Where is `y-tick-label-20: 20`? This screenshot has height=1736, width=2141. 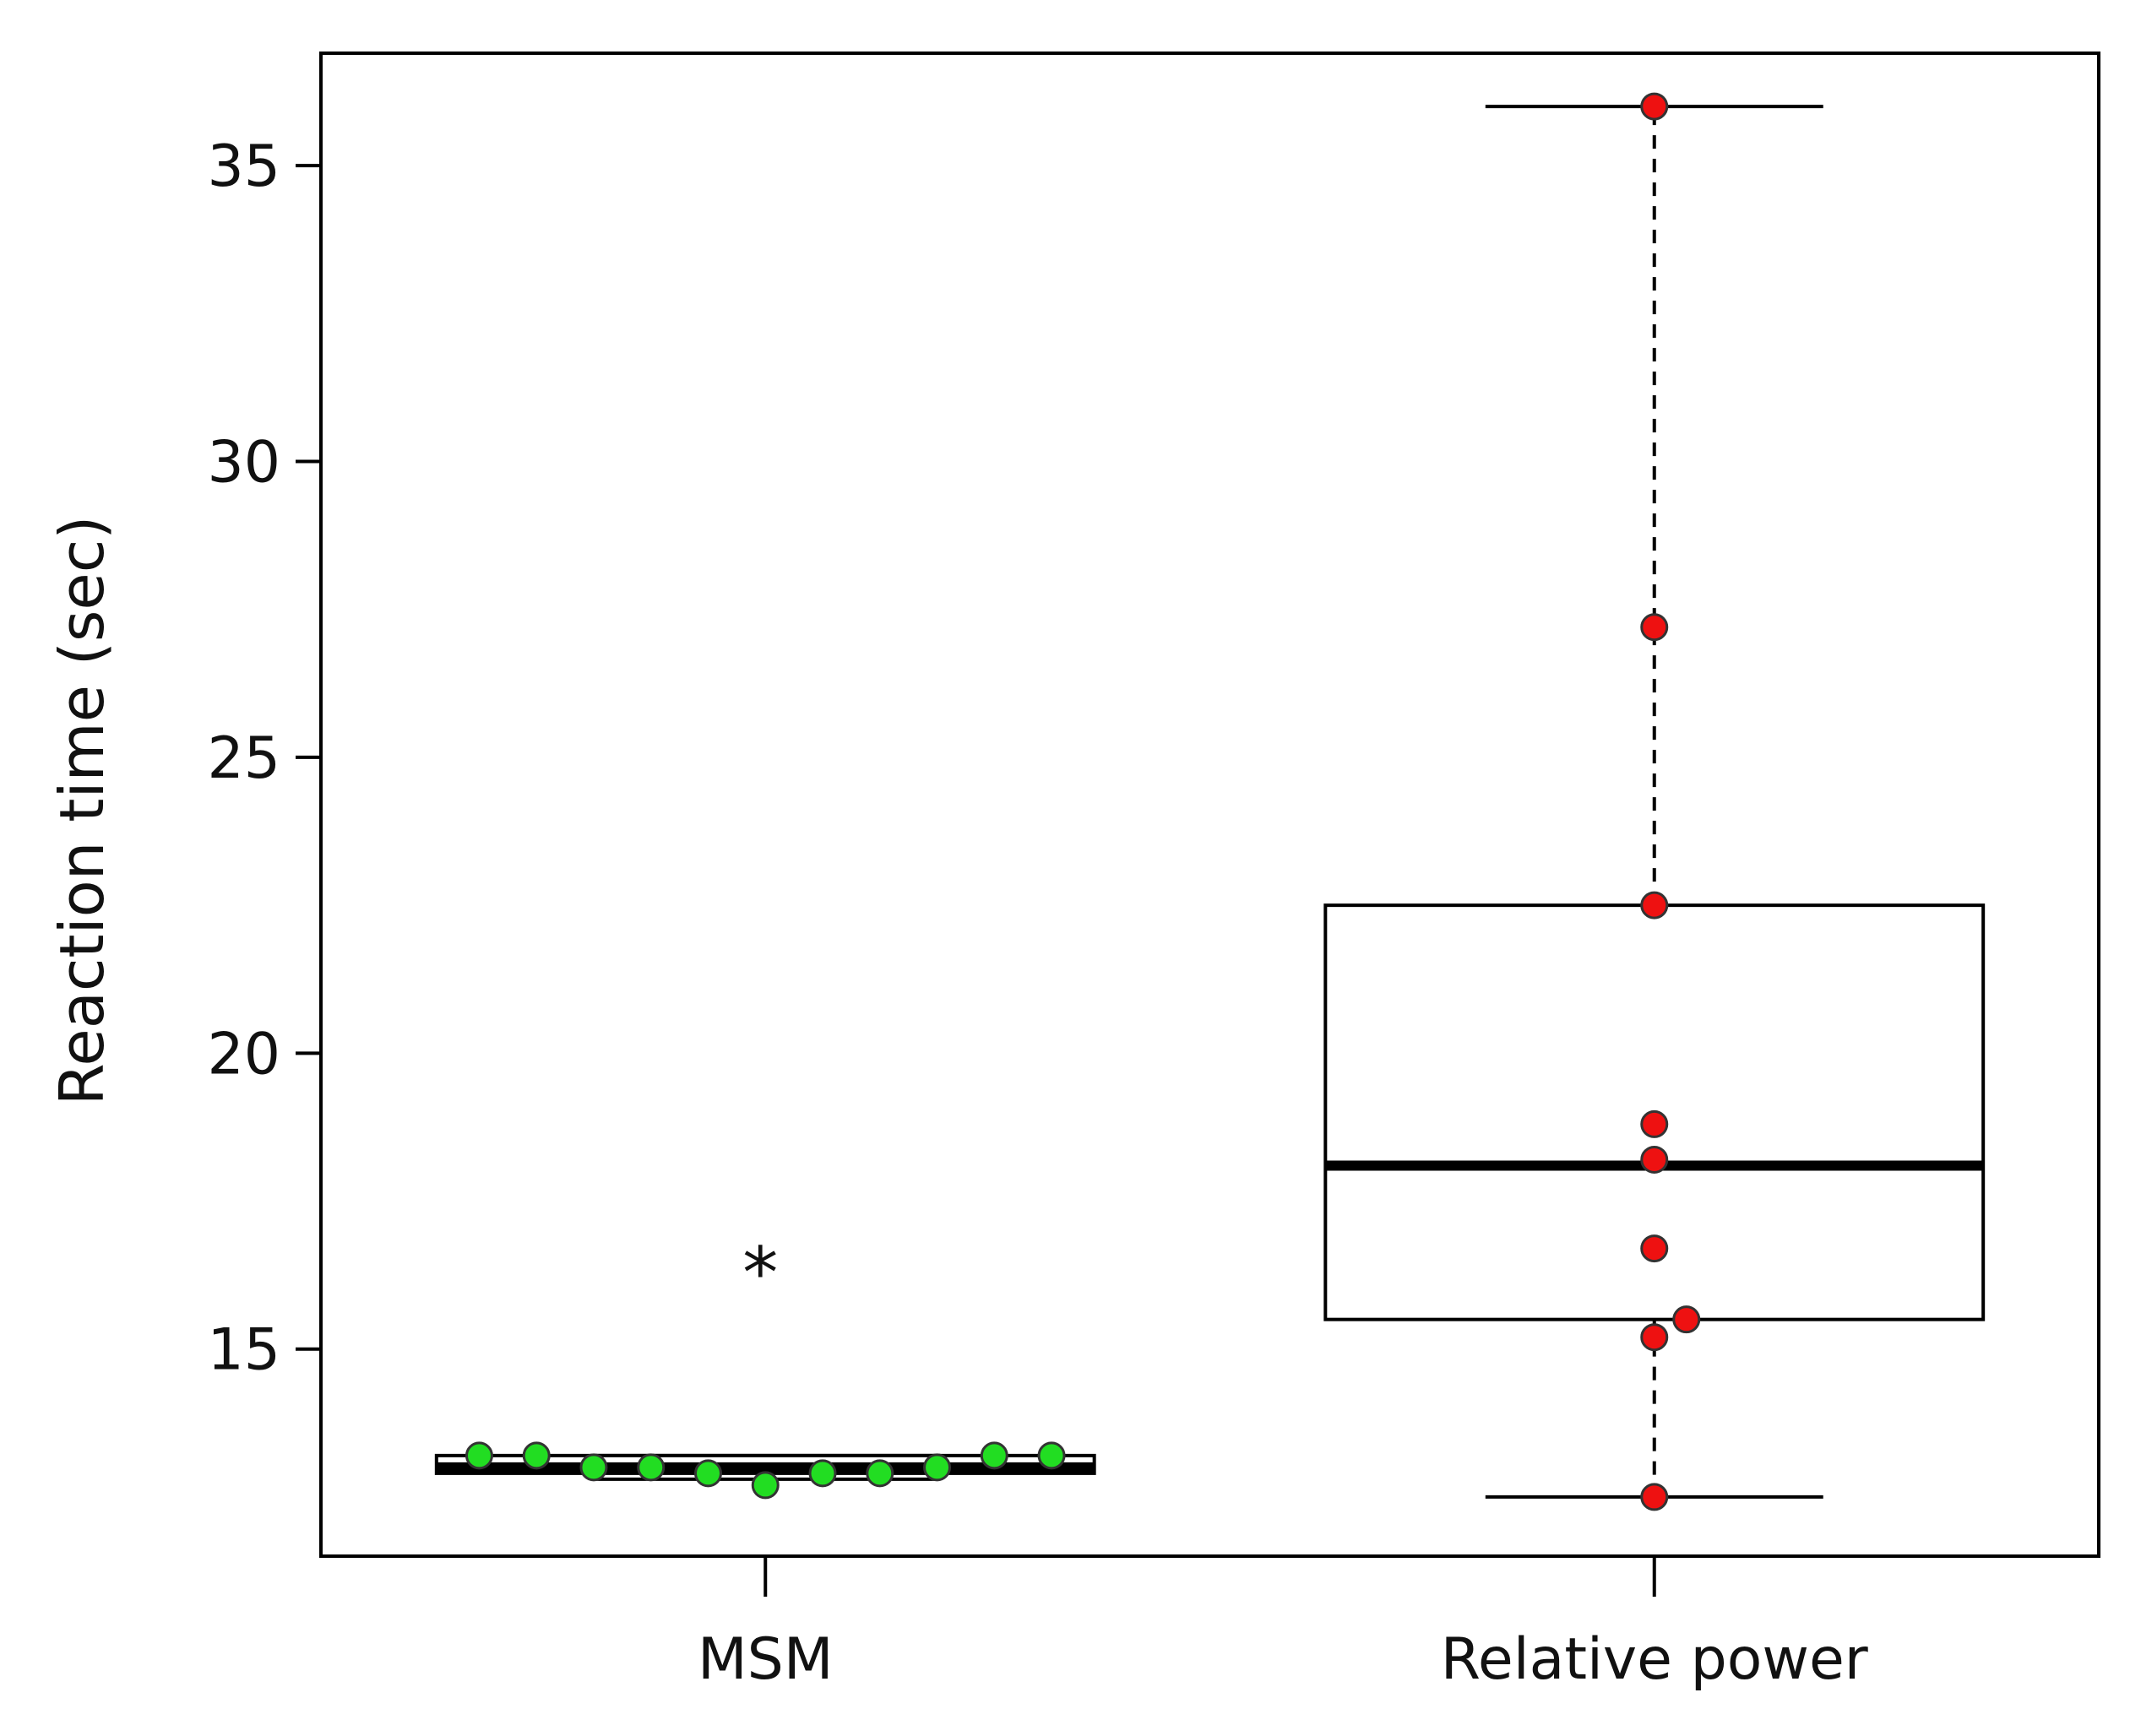
y-tick-label-20: 20 is located at coordinates (243, 1054).